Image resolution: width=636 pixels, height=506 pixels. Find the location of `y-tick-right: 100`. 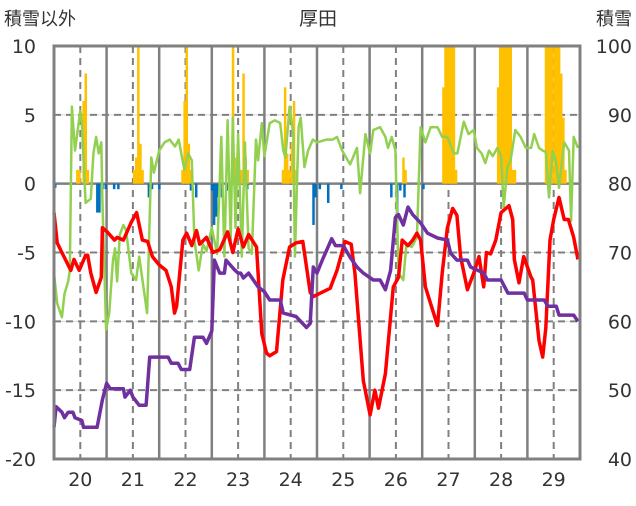

y-tick-right: 100 is located at coordinates (614, 47).